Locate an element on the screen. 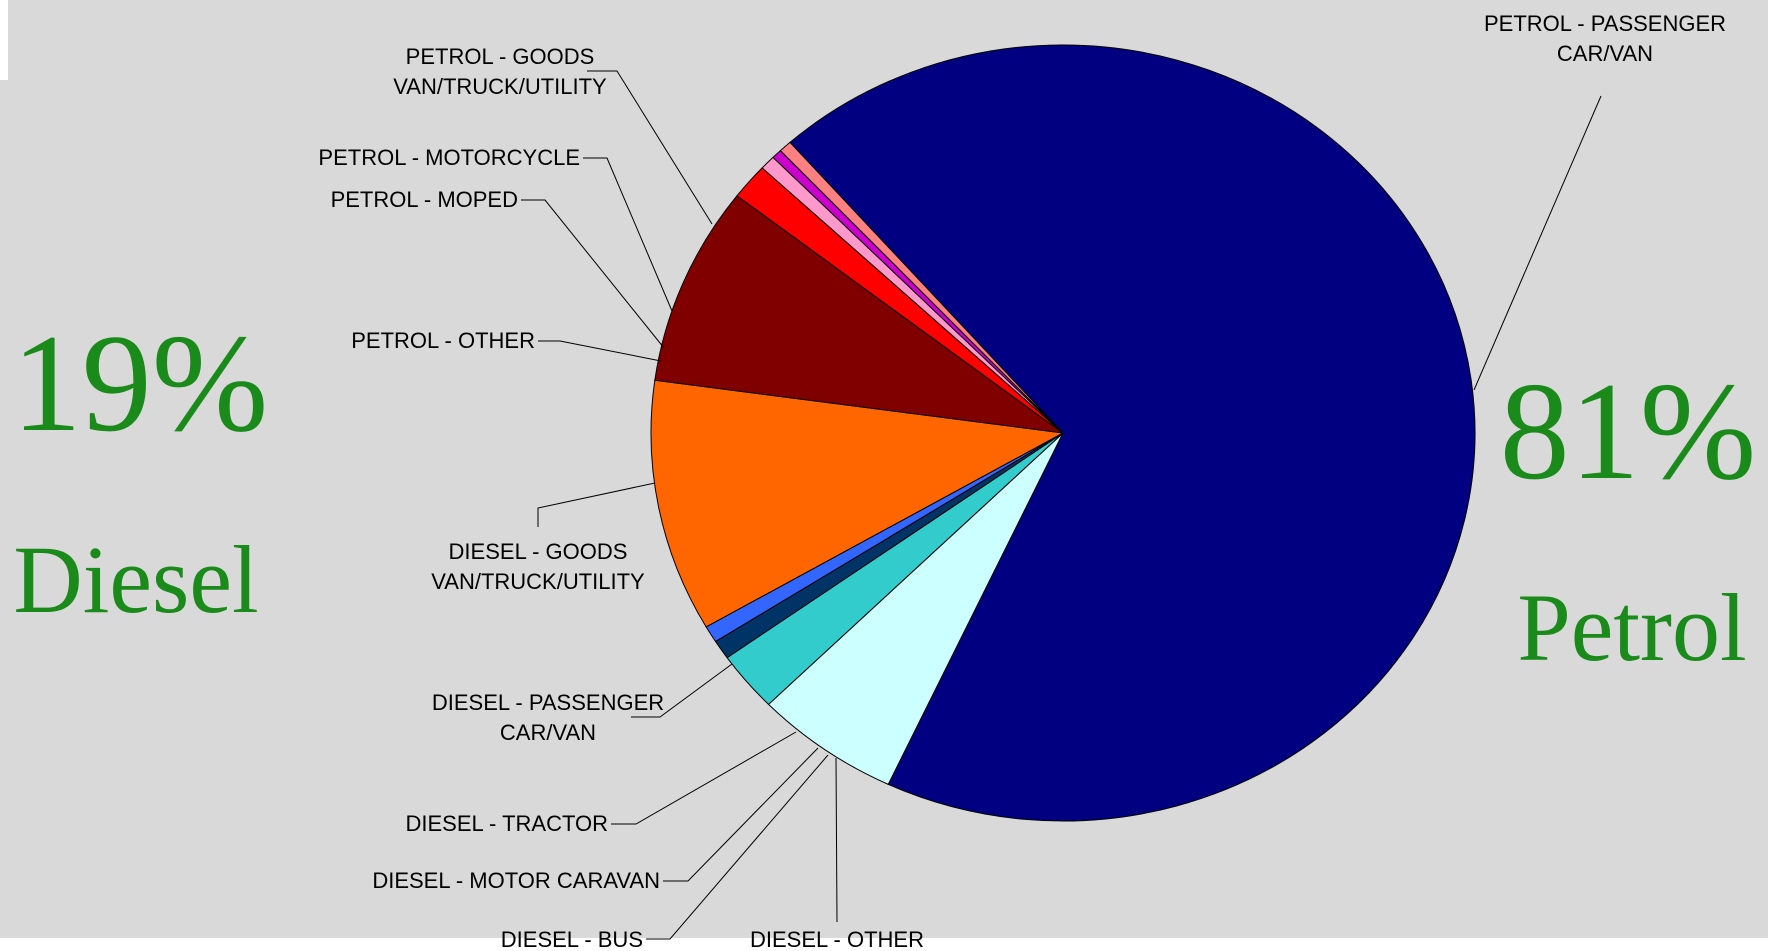 The height and width of the screenshot is (951, 1772). petrol-percentage: 81% is located at coordinates (1628, 431).